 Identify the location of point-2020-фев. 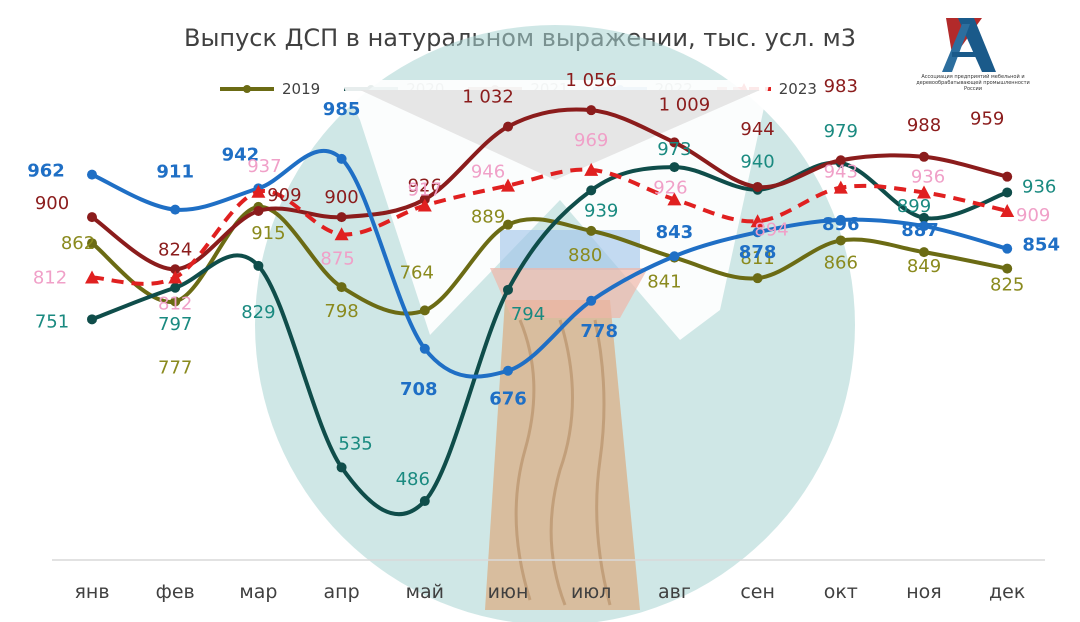
(175, 287).